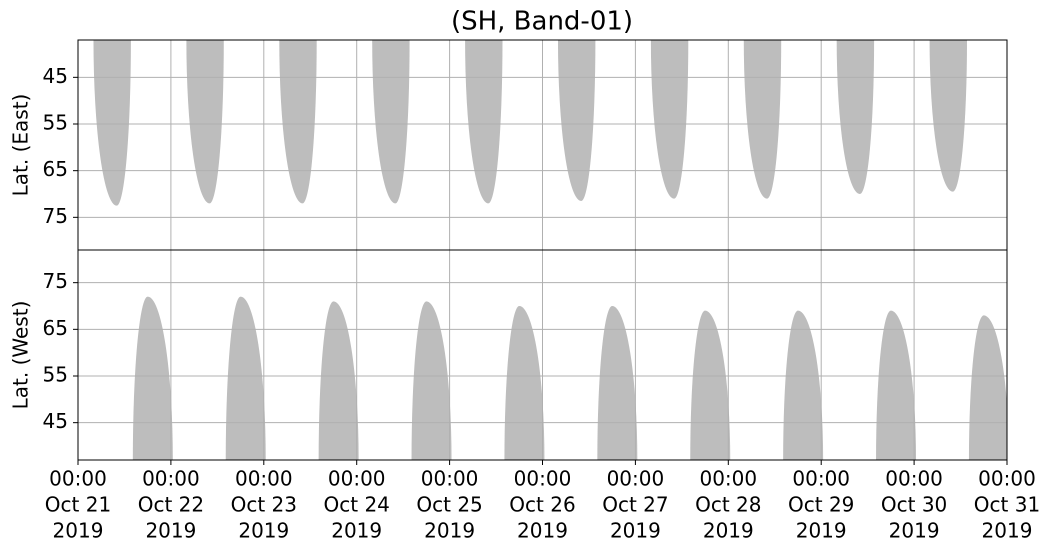 This screenshot has height=556, width=1053. What do you see at coordinates (728, 505) in the screenshot?
I see `x-tick-label: Oct 28` at bounding box center [728, 505].